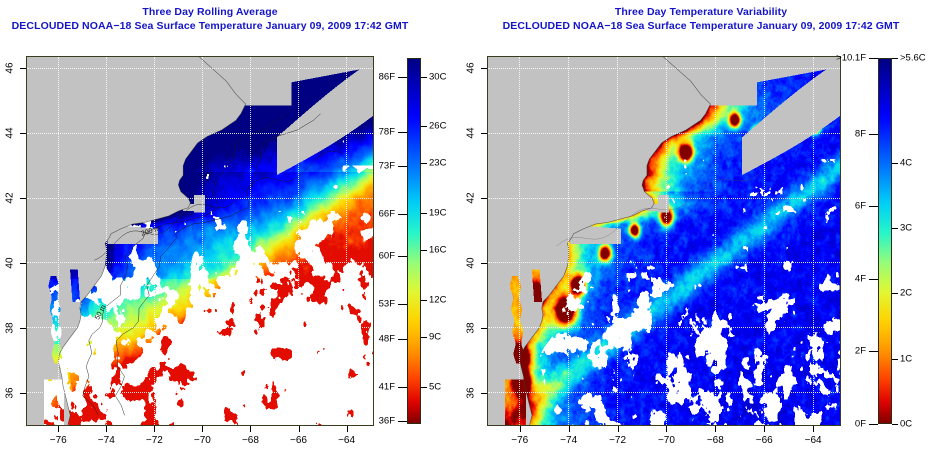 The image size is (950, 475). I want to click on colorbar-label-celsius: 5C, so click(435, 387).